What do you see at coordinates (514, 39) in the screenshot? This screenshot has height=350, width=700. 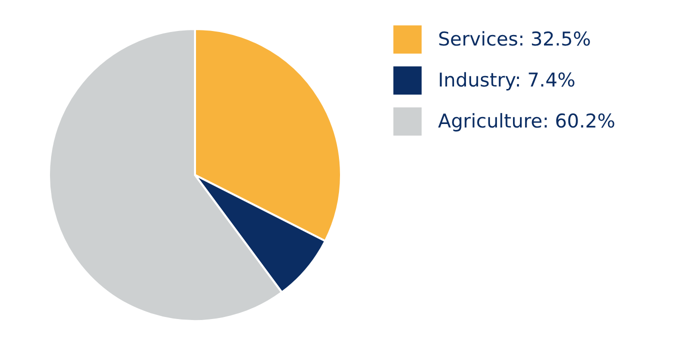 I see `legend-label: Services: 32.5%` at bounding box center [514, 39].